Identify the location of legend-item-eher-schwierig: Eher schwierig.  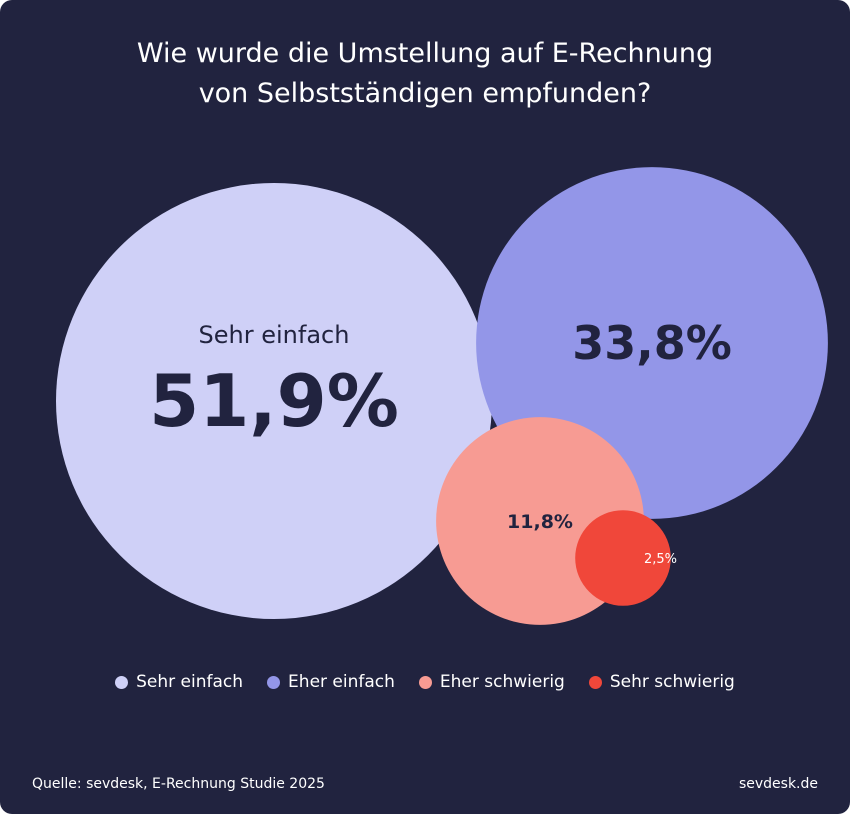
(491, 682).